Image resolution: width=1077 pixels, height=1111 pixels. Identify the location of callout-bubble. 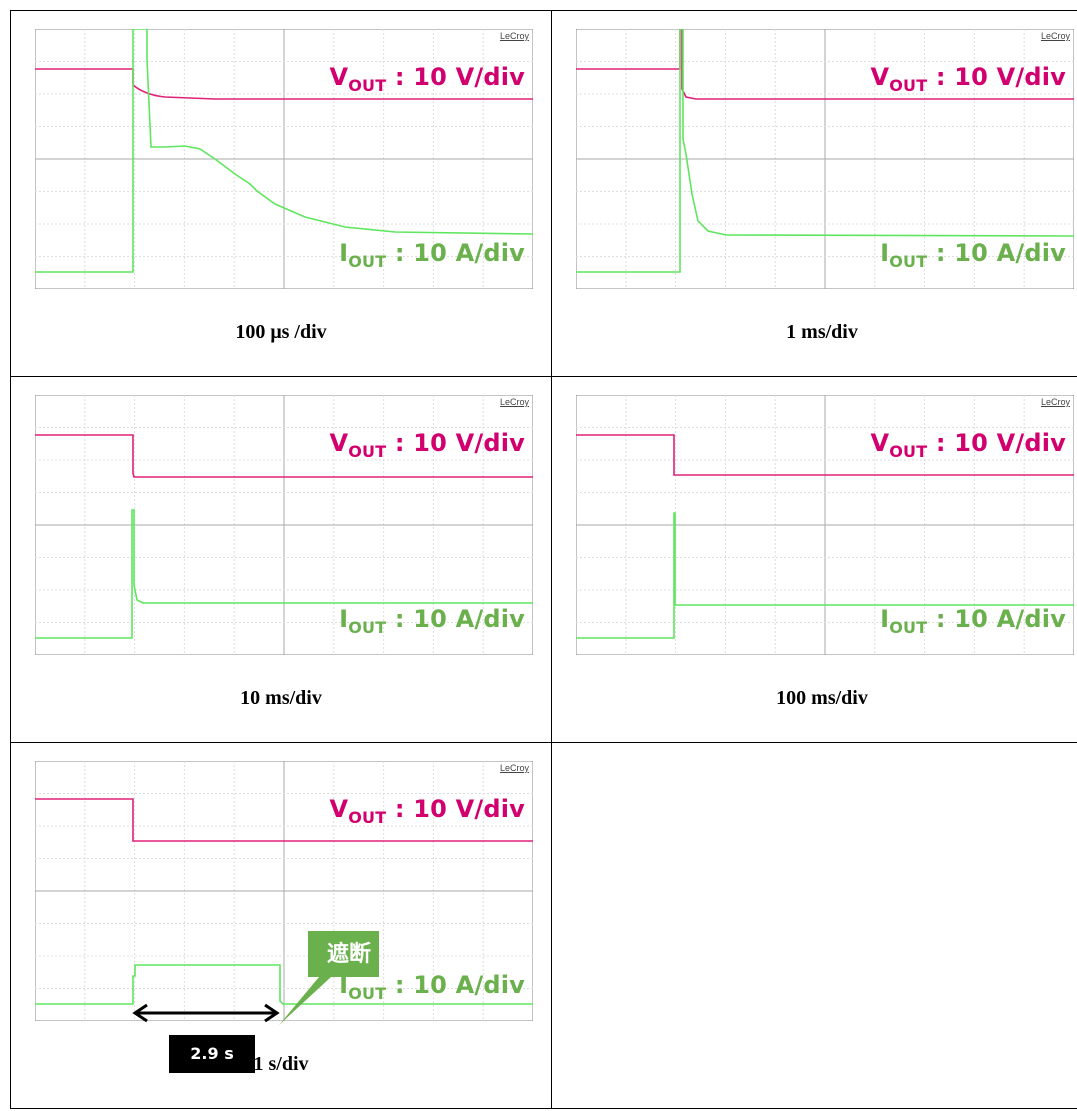
(329, 978).